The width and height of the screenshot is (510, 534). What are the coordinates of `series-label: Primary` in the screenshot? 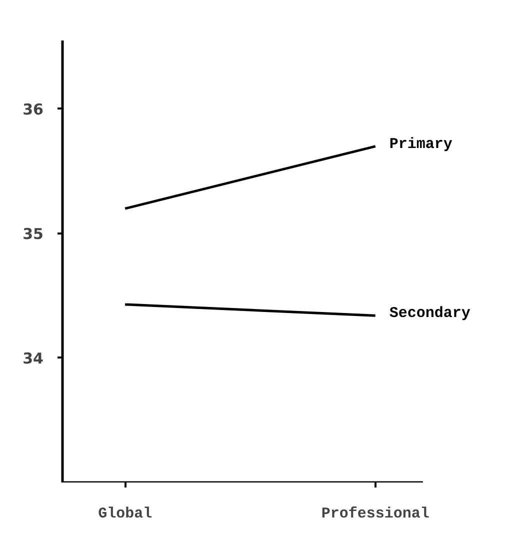 It's located at (420, 144).